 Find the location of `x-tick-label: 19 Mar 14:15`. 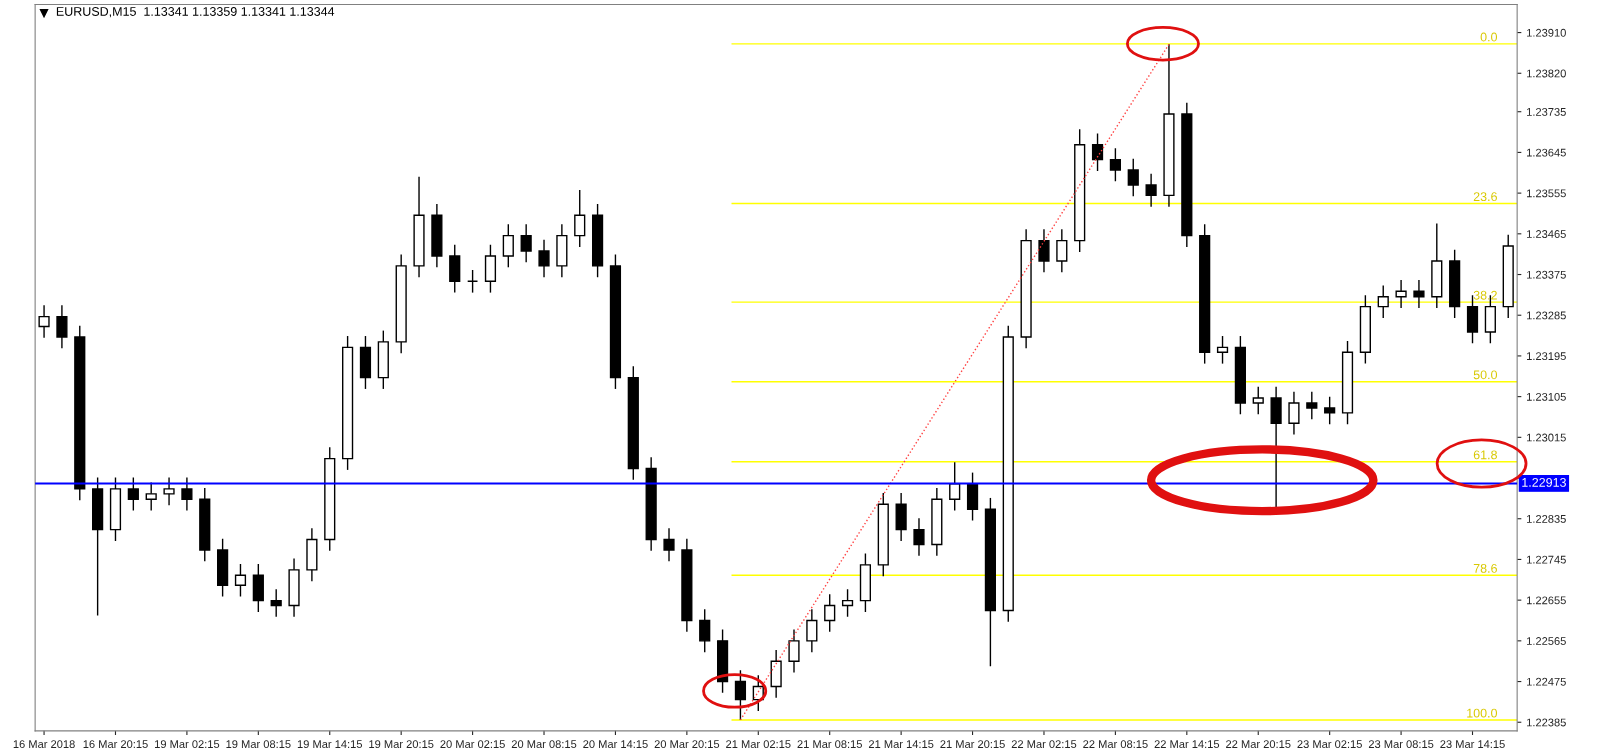

x-tick-label: 19 Mar 14:15 is located at coordinates (330, 744).